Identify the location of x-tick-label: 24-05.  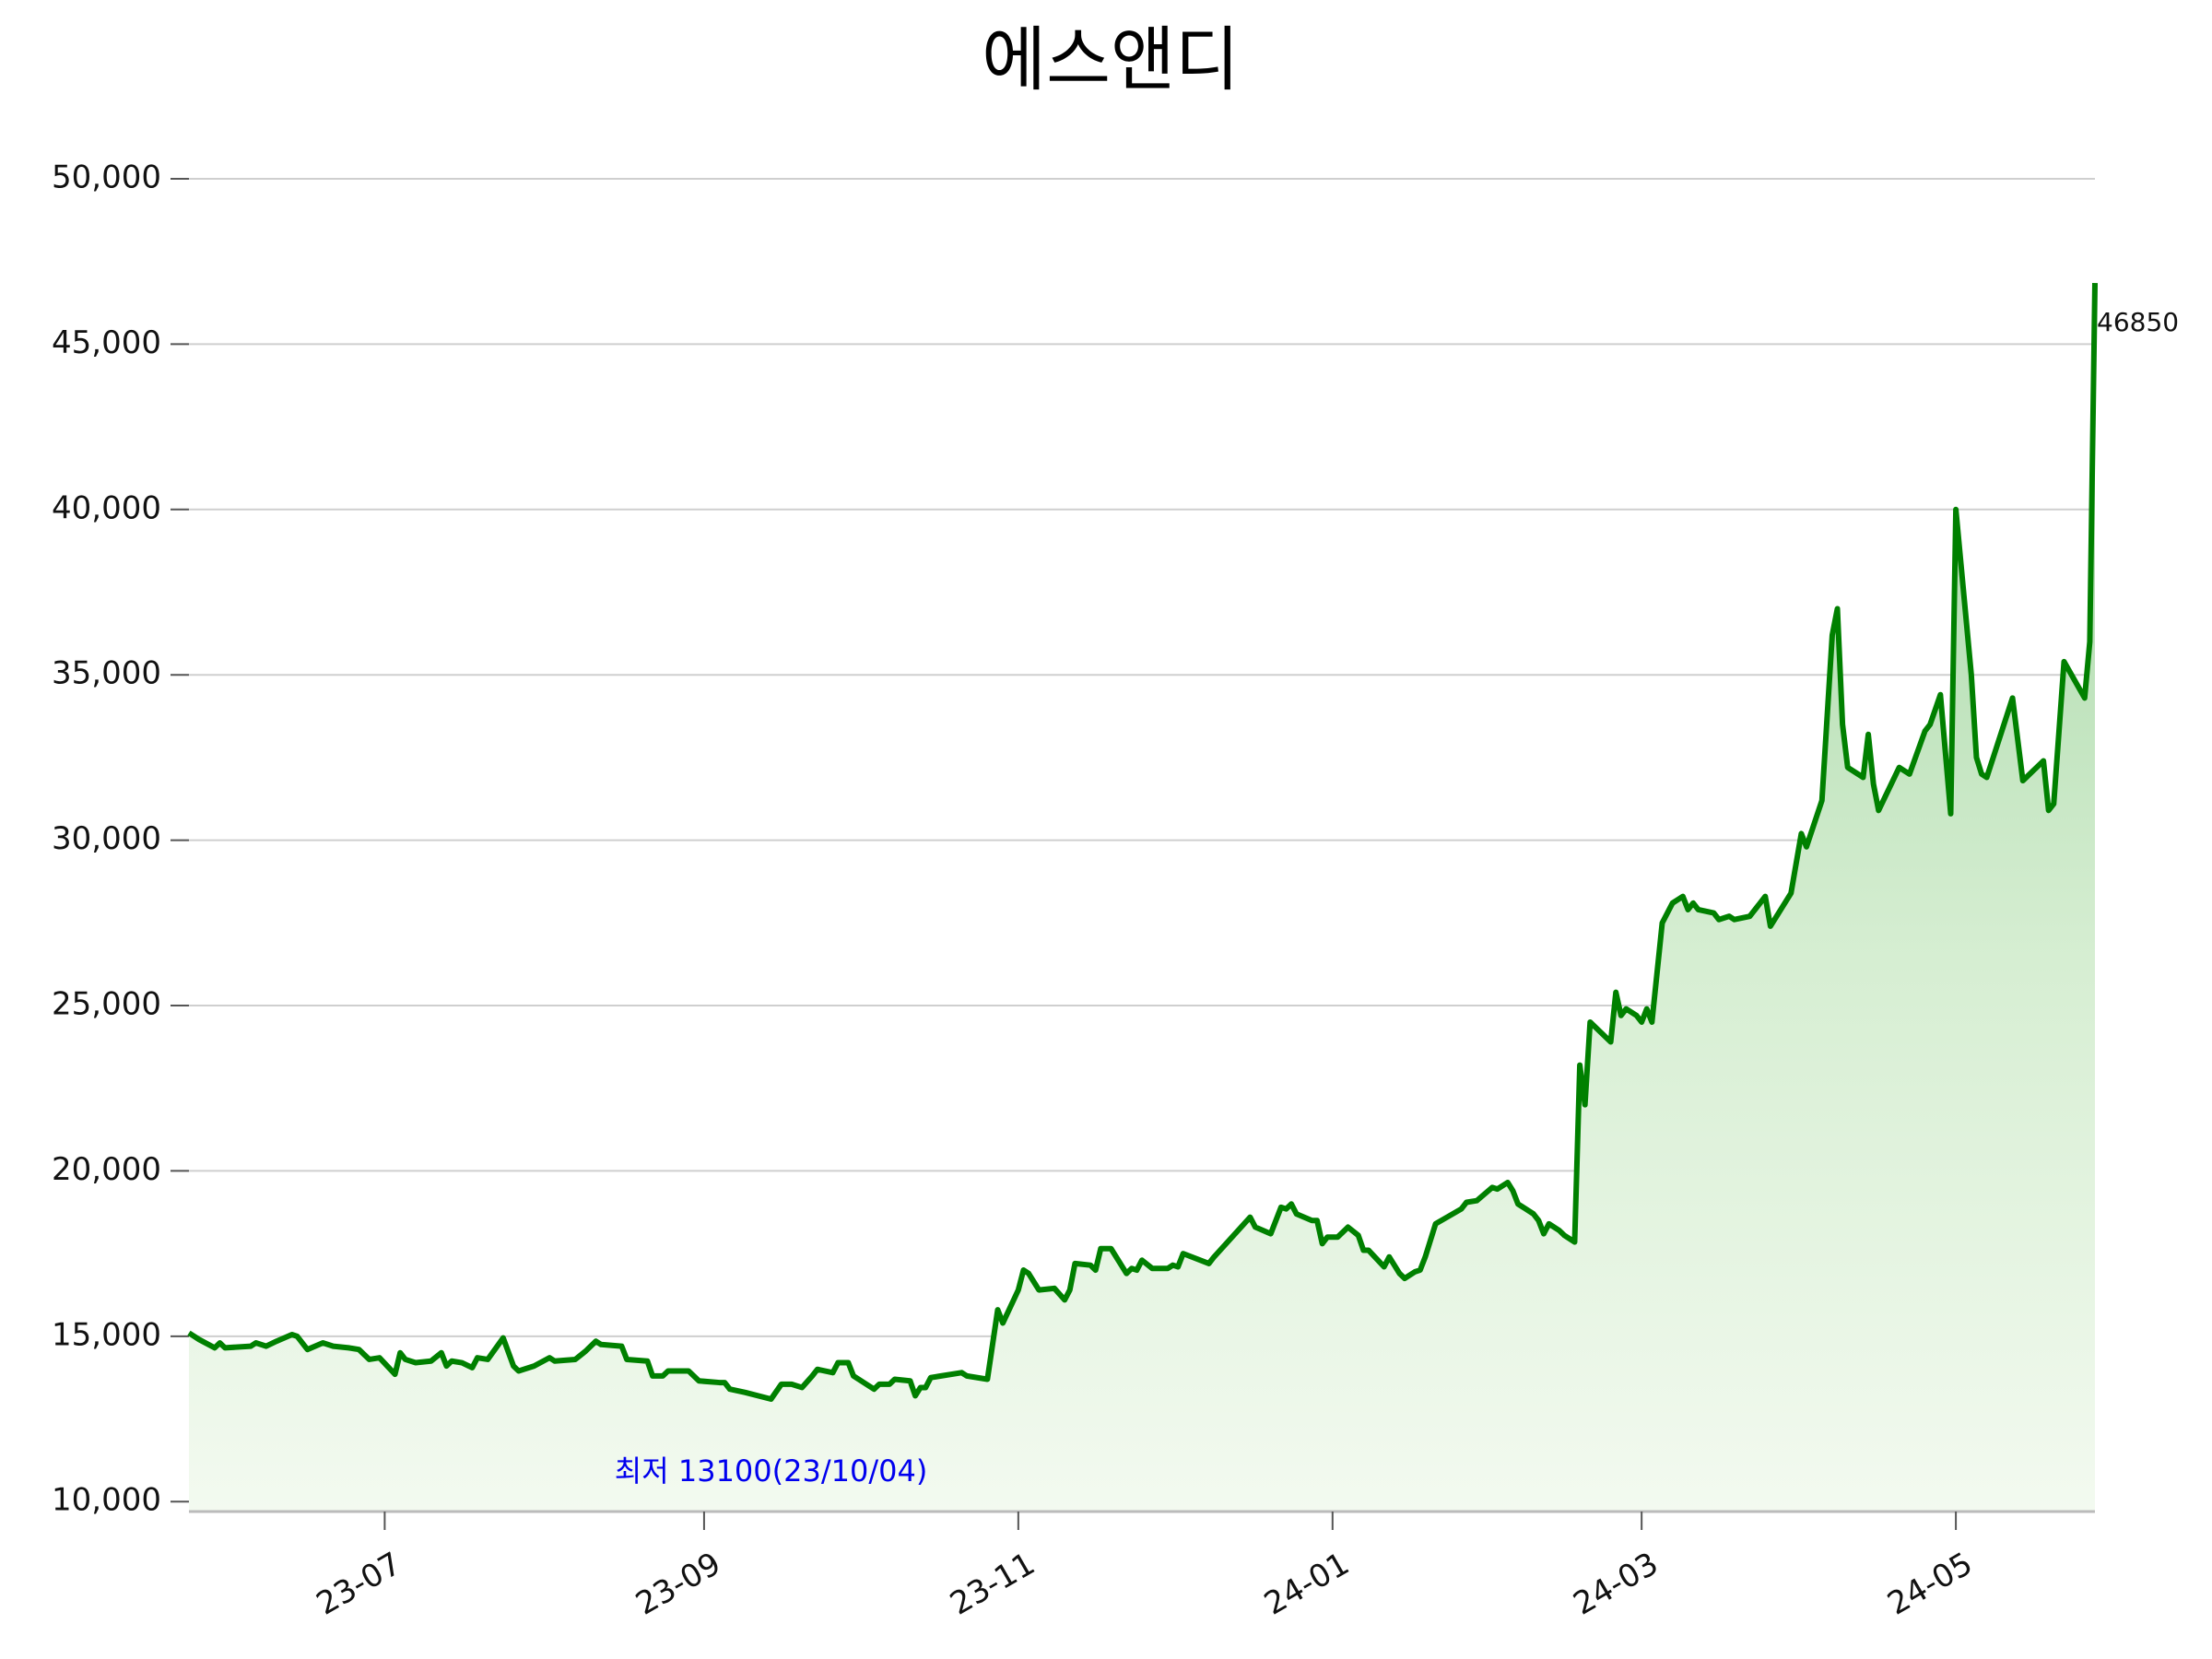
(1930, 1584).